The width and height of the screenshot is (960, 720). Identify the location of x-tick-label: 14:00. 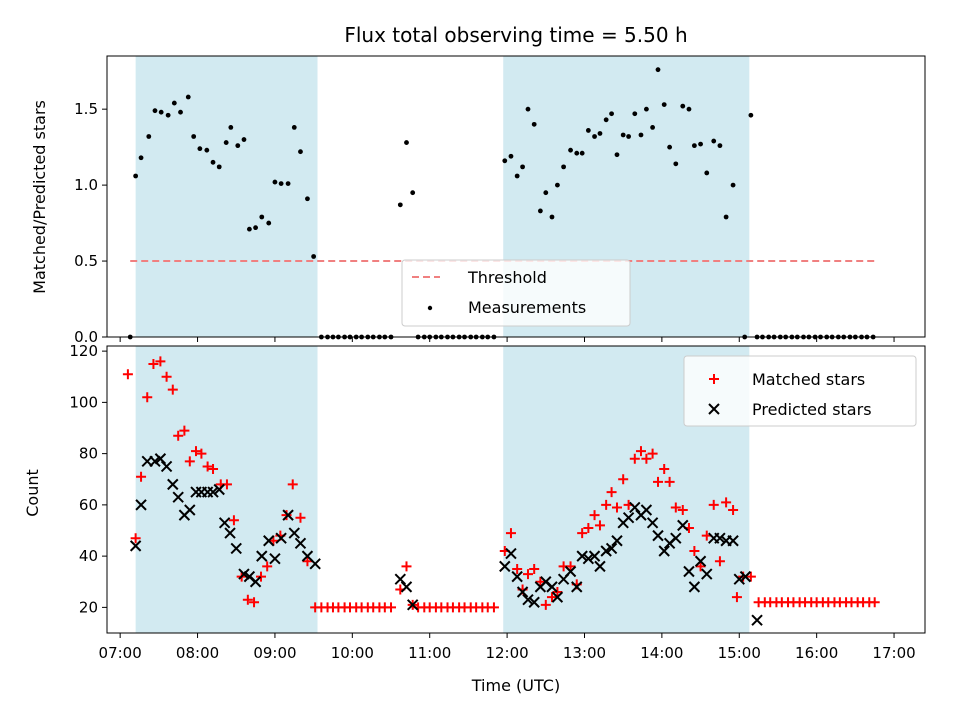
(661, 653).